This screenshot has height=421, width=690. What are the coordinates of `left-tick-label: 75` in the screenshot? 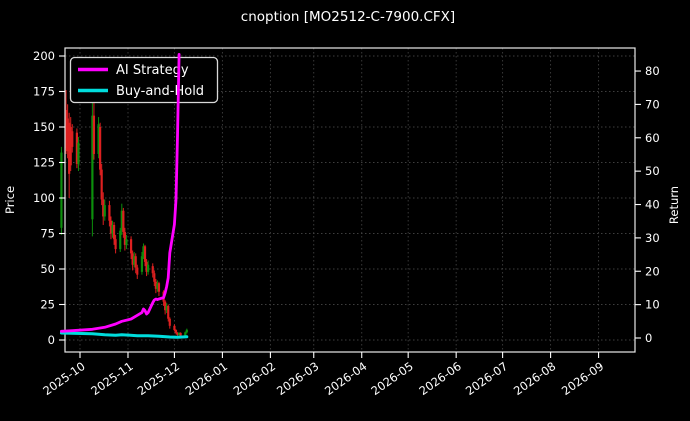 It's located at (47, 234).